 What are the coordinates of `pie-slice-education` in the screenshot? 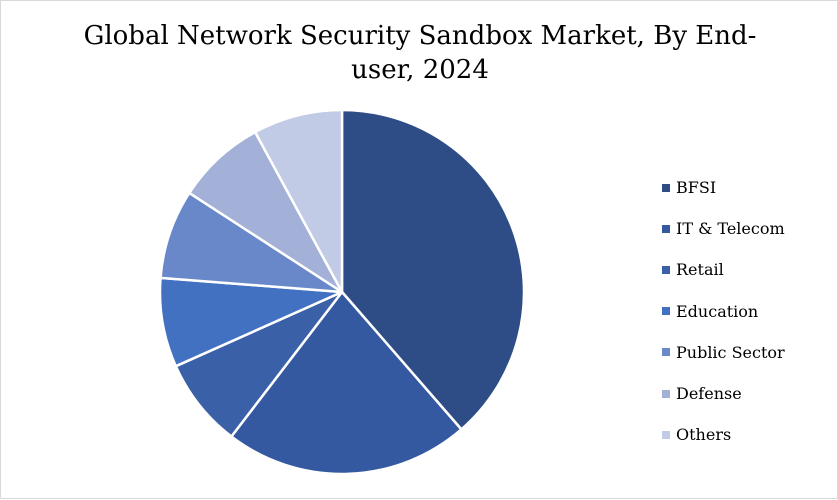 It's located at (251, 322).